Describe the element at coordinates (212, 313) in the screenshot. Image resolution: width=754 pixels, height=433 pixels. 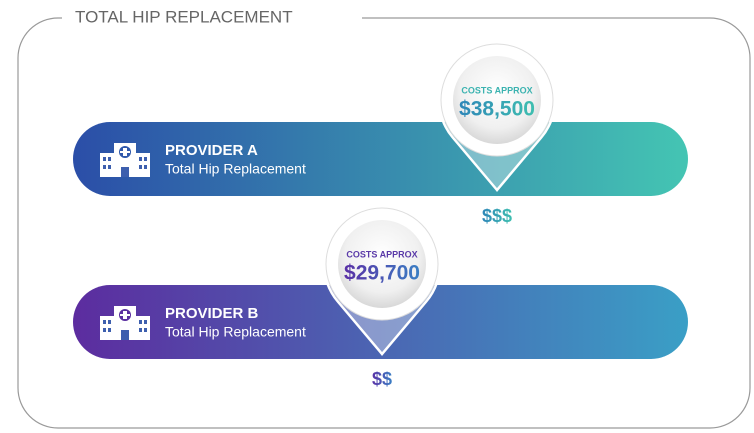
I see `provider-name: PROVIDER B` at that location.